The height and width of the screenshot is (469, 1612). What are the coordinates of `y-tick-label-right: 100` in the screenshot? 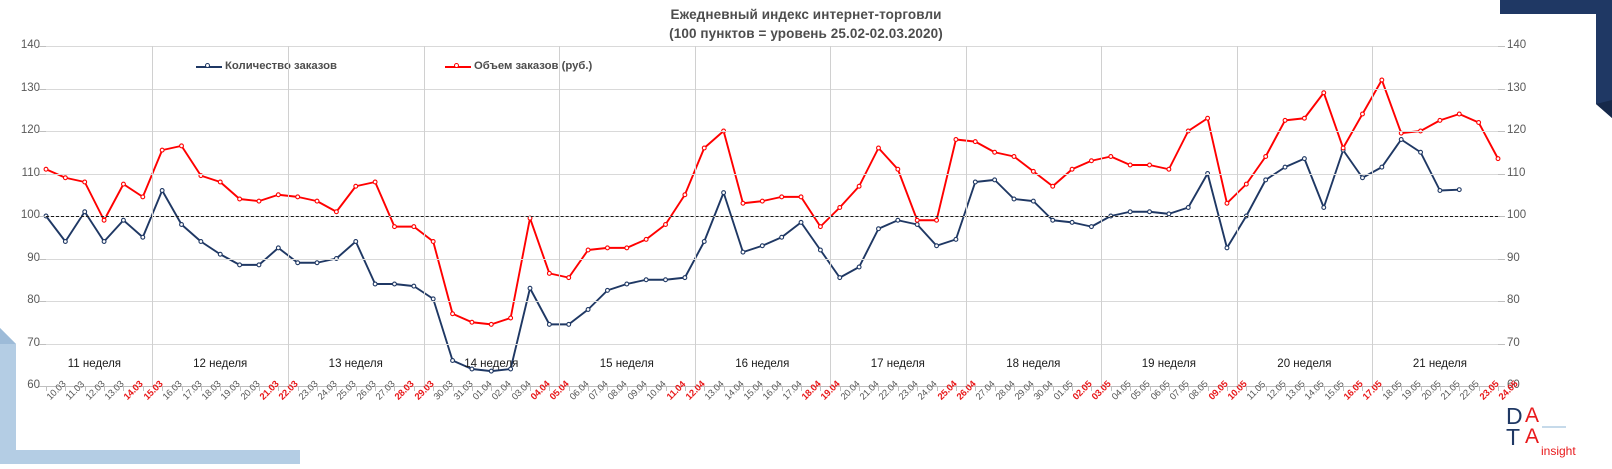 It's located at (1517, 215).